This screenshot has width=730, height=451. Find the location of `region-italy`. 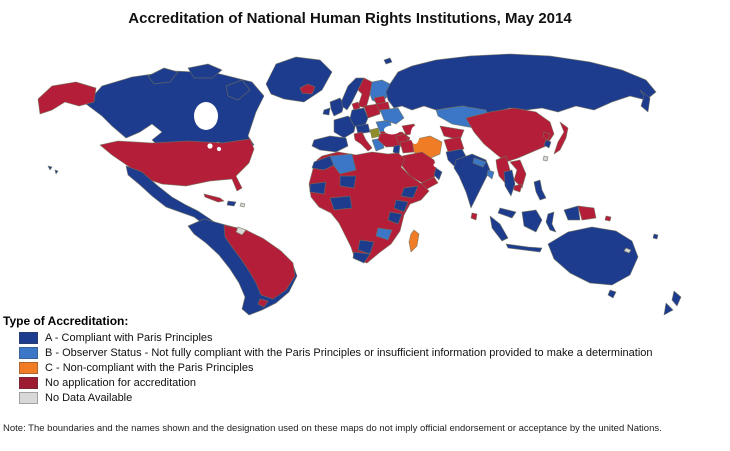

region-italy is located at coordinates (363, 141).